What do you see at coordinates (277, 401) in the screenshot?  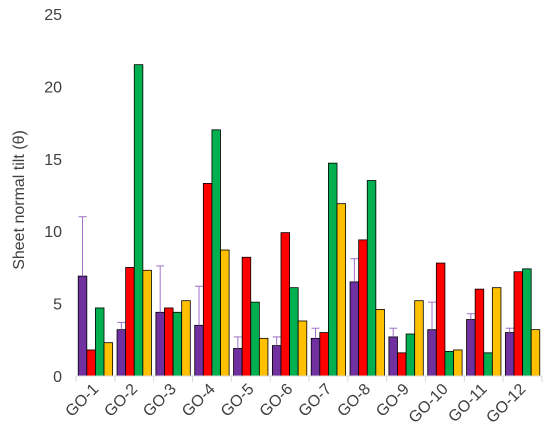 I see `x-tick-label: GO-6` at bounding box center [277, 401].